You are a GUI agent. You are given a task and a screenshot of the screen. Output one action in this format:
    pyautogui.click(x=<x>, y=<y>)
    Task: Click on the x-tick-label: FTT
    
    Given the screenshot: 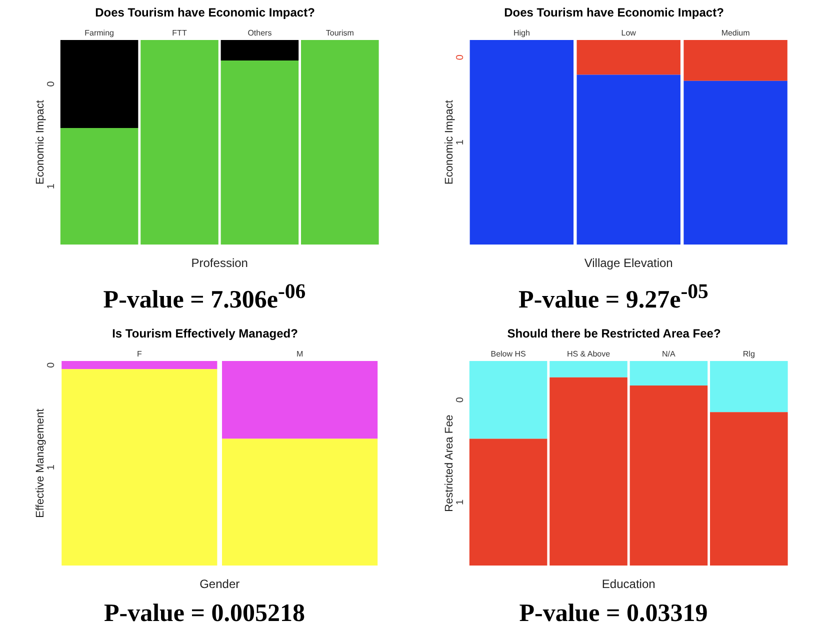 What is the action you would take?
    pyautogui.click(x=179, y=33)
    